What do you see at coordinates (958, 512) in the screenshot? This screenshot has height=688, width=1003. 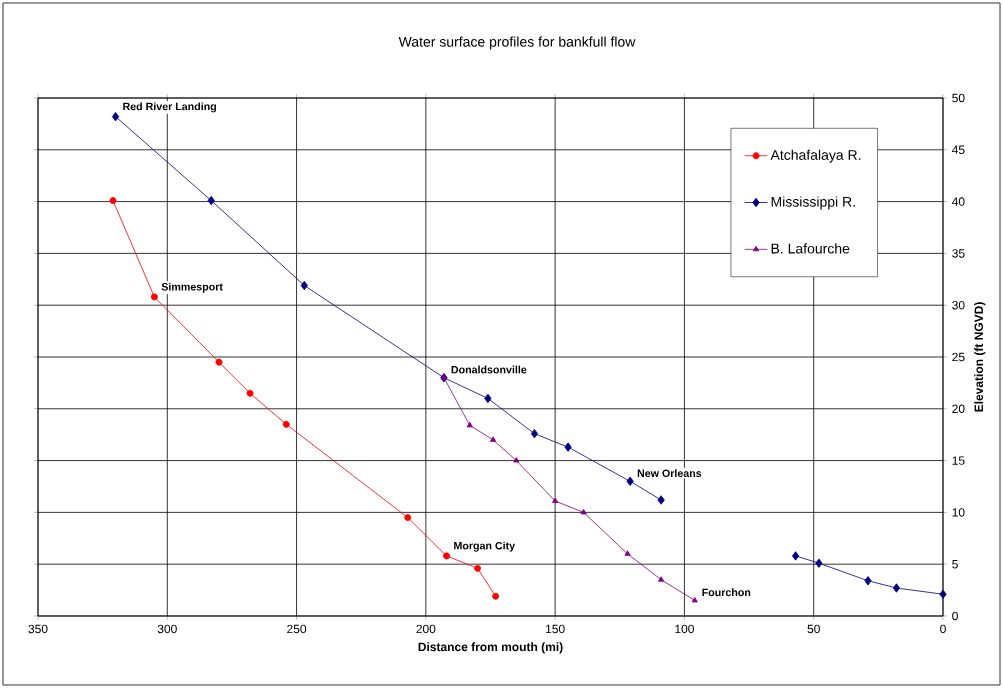 I see `y-tick-label: 10` at bounding box center [958, 512].